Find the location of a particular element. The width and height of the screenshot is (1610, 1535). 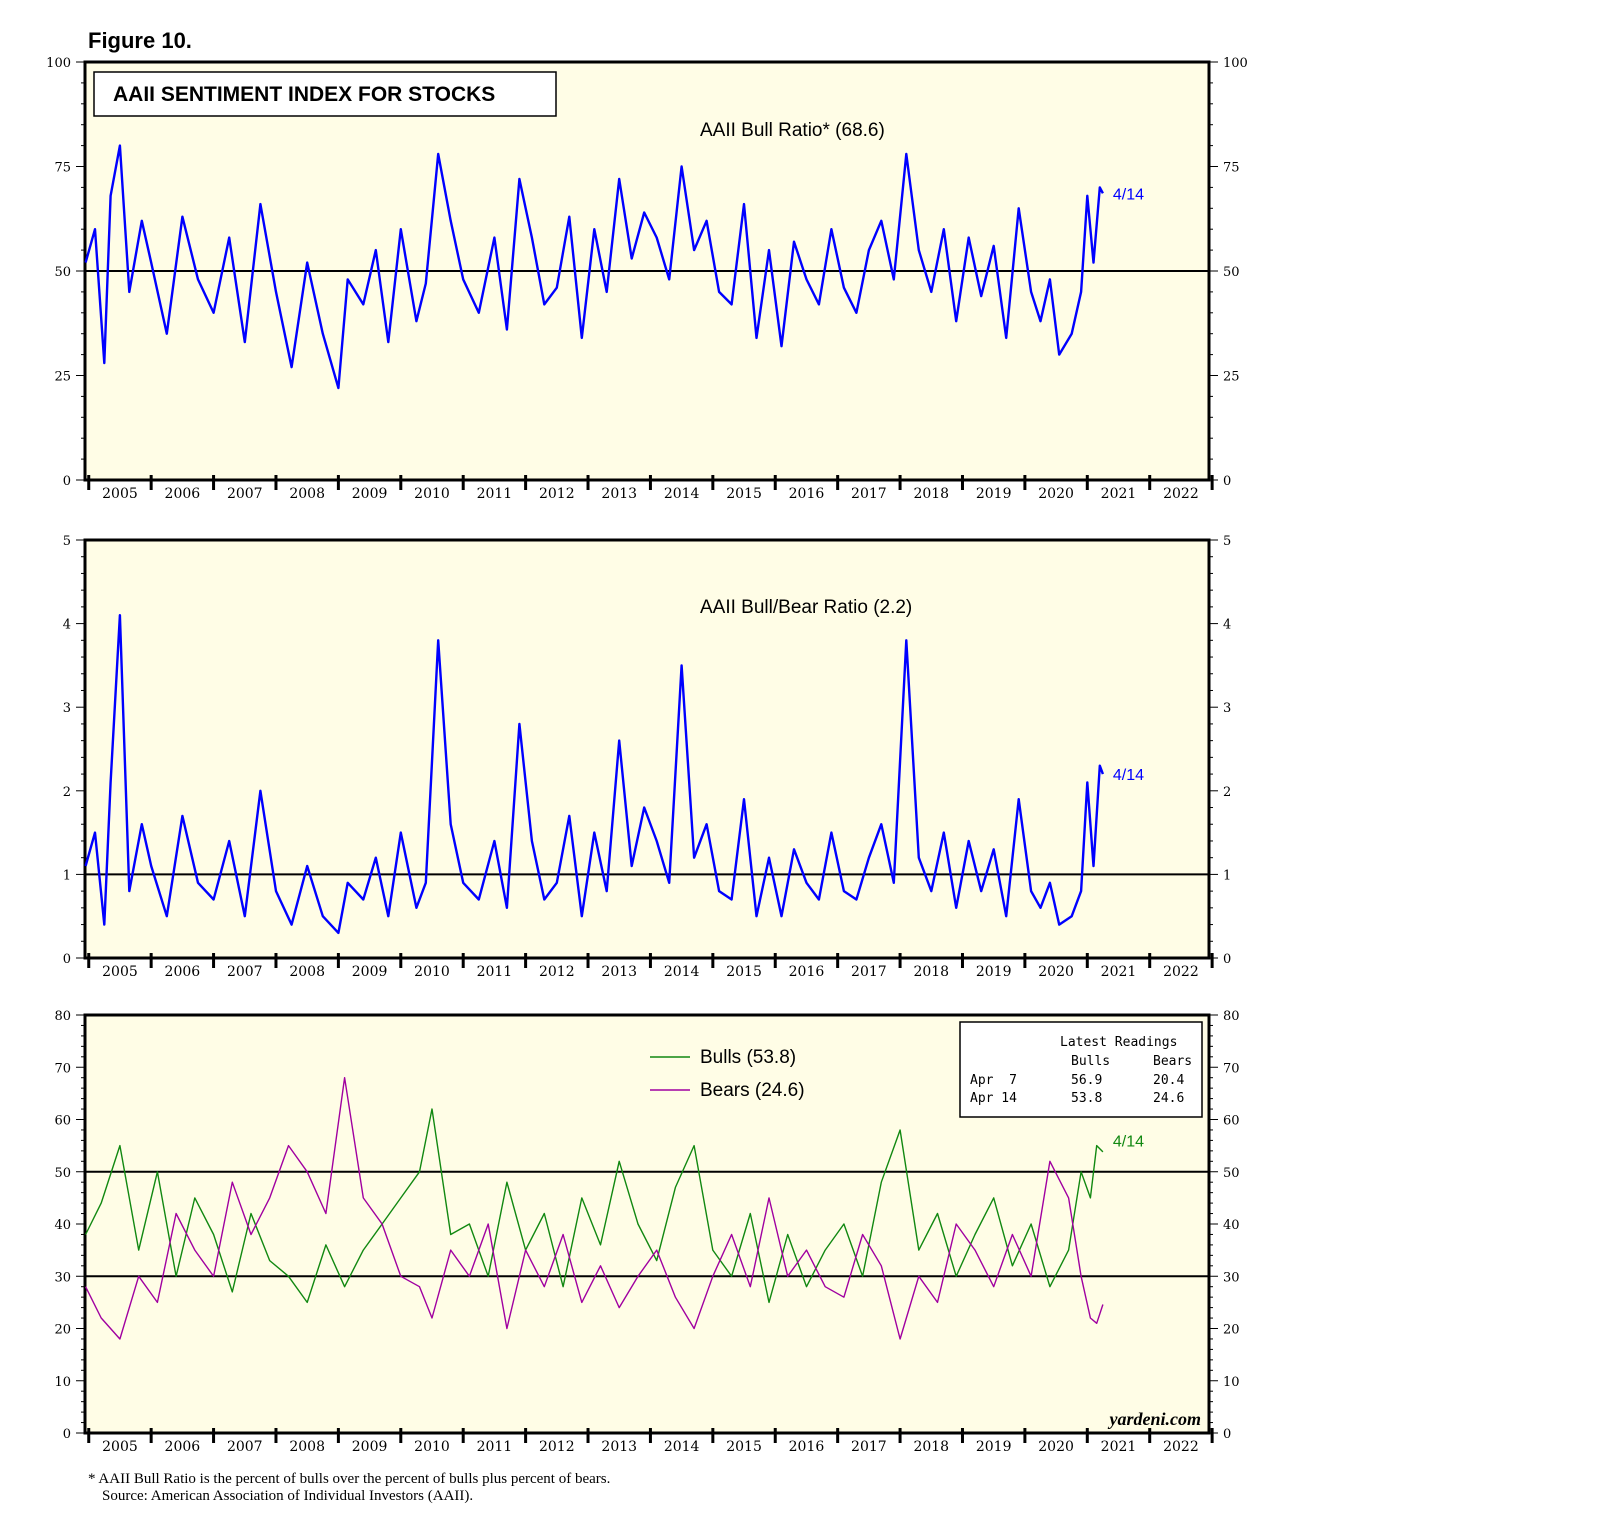

y-tick-label: 60 is located at coordinates (1231, 1121).